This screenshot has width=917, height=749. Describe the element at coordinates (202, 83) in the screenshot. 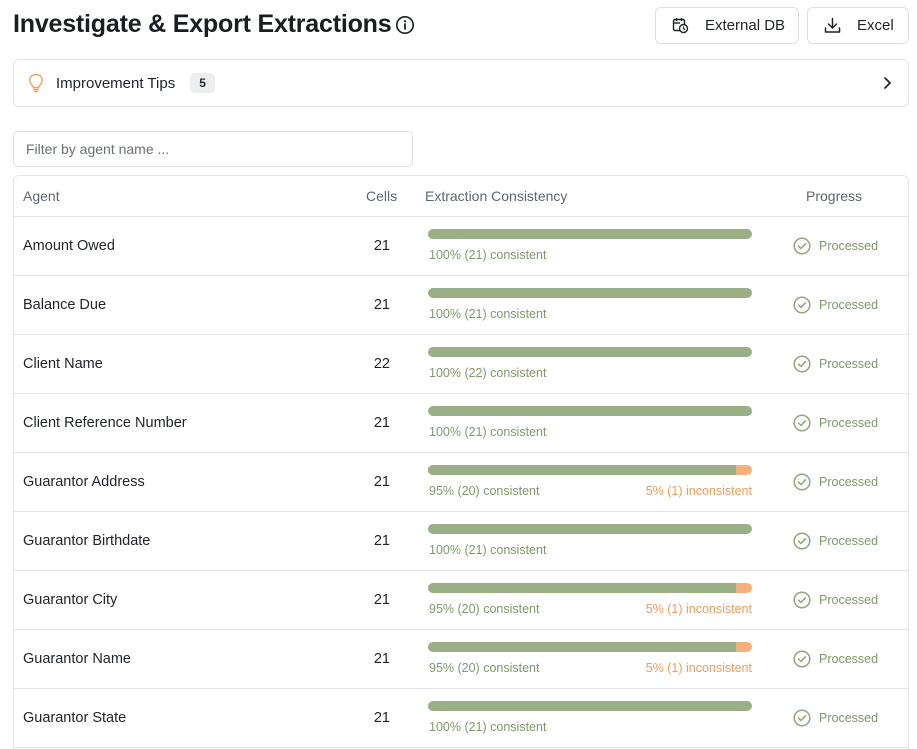

I see `improvement-tips-count-badge: 5` at that location.